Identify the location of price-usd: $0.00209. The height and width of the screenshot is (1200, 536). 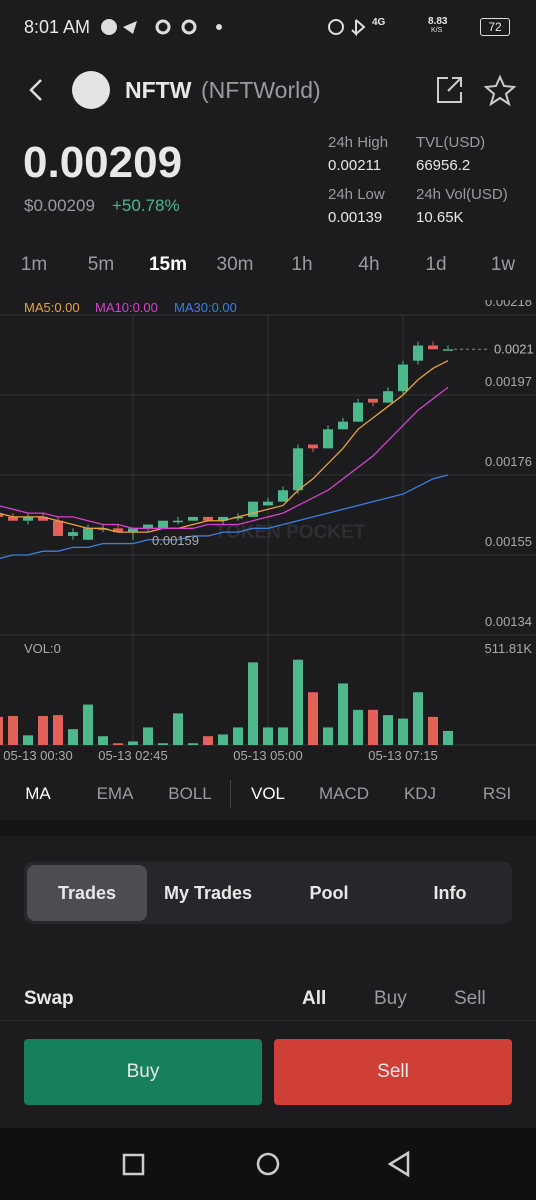
(59, 205).